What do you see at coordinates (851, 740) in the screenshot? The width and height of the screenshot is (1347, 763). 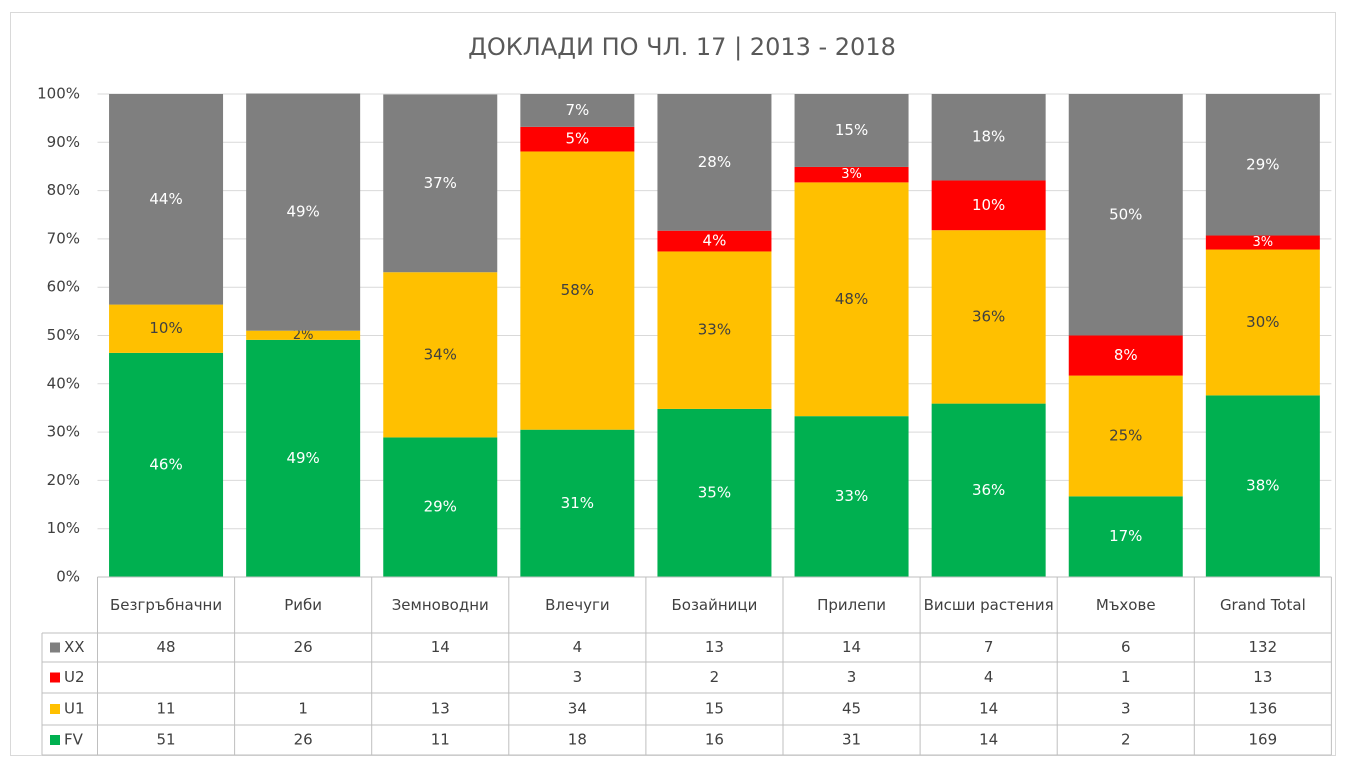 I see `table-cell: 31` at bounding box center [851, 740].